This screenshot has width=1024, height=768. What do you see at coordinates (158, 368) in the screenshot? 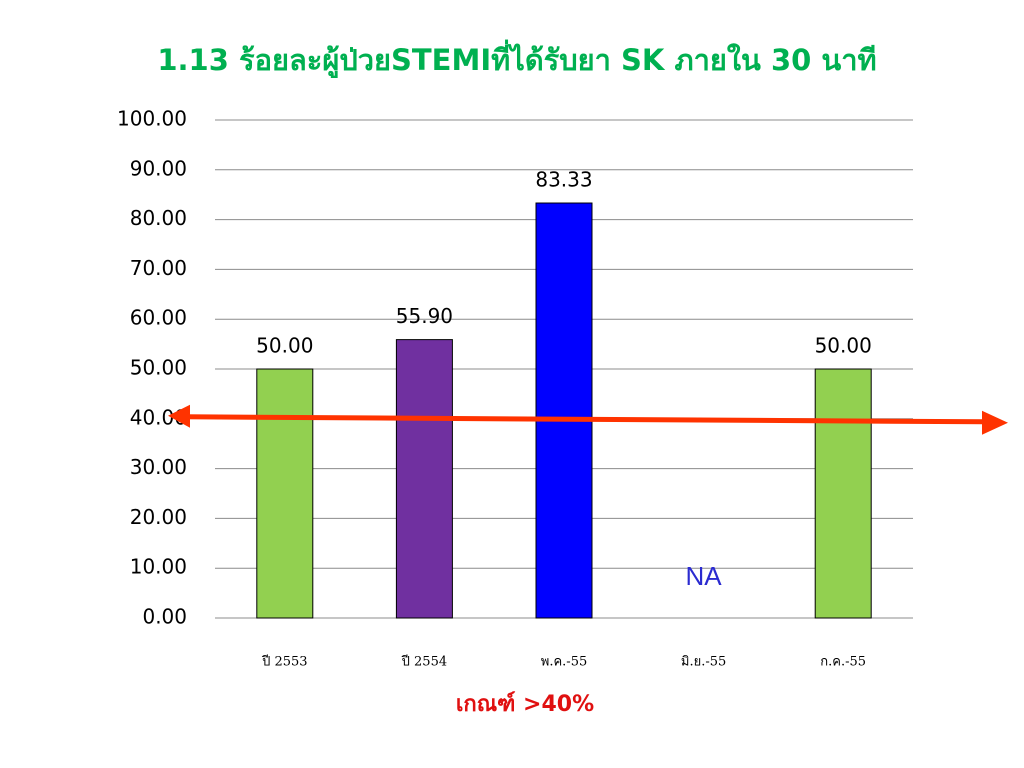
I see `y-tick-label: 50.00` at bounding box center [158, 368].